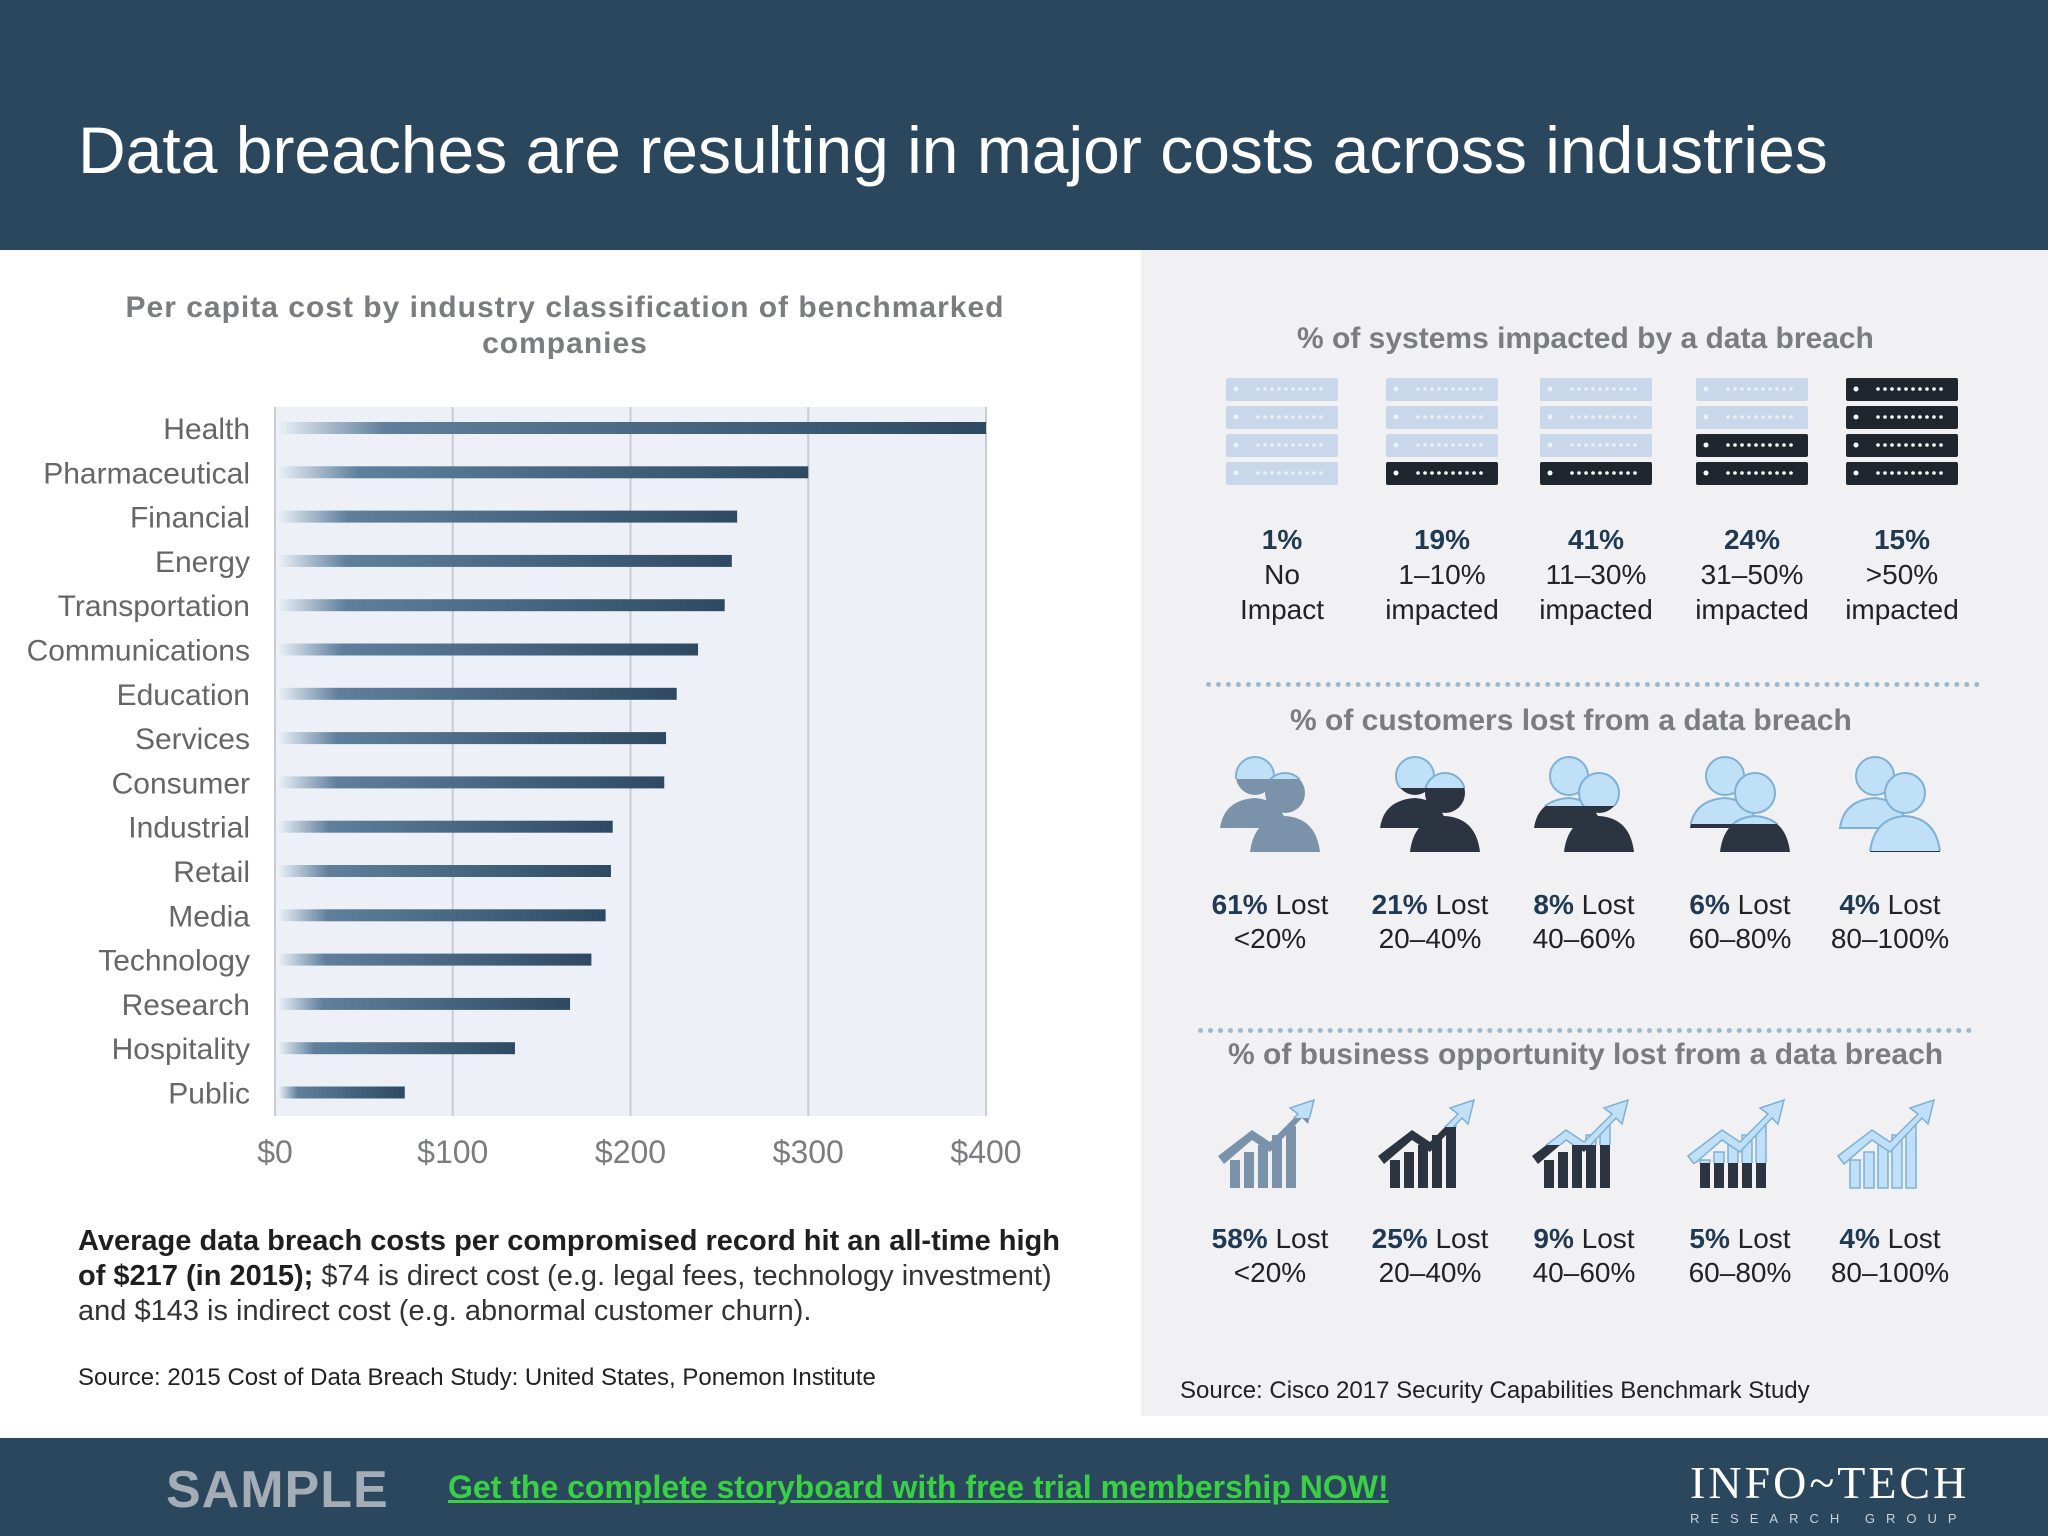  What do you see at coordinates (1584, 922) in the screenshot?
I see `stat-item: 8% Lost 40–60%` at bounding box center [1584, 922].